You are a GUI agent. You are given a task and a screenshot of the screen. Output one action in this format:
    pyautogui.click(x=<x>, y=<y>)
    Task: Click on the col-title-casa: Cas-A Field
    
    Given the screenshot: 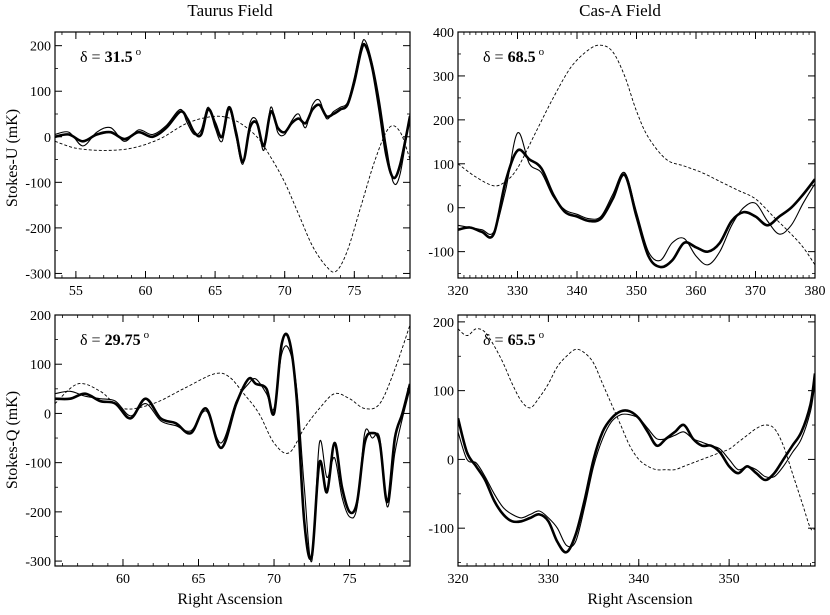 What is the action you would take?
    pyautogui.click(x=620, y=10)
    